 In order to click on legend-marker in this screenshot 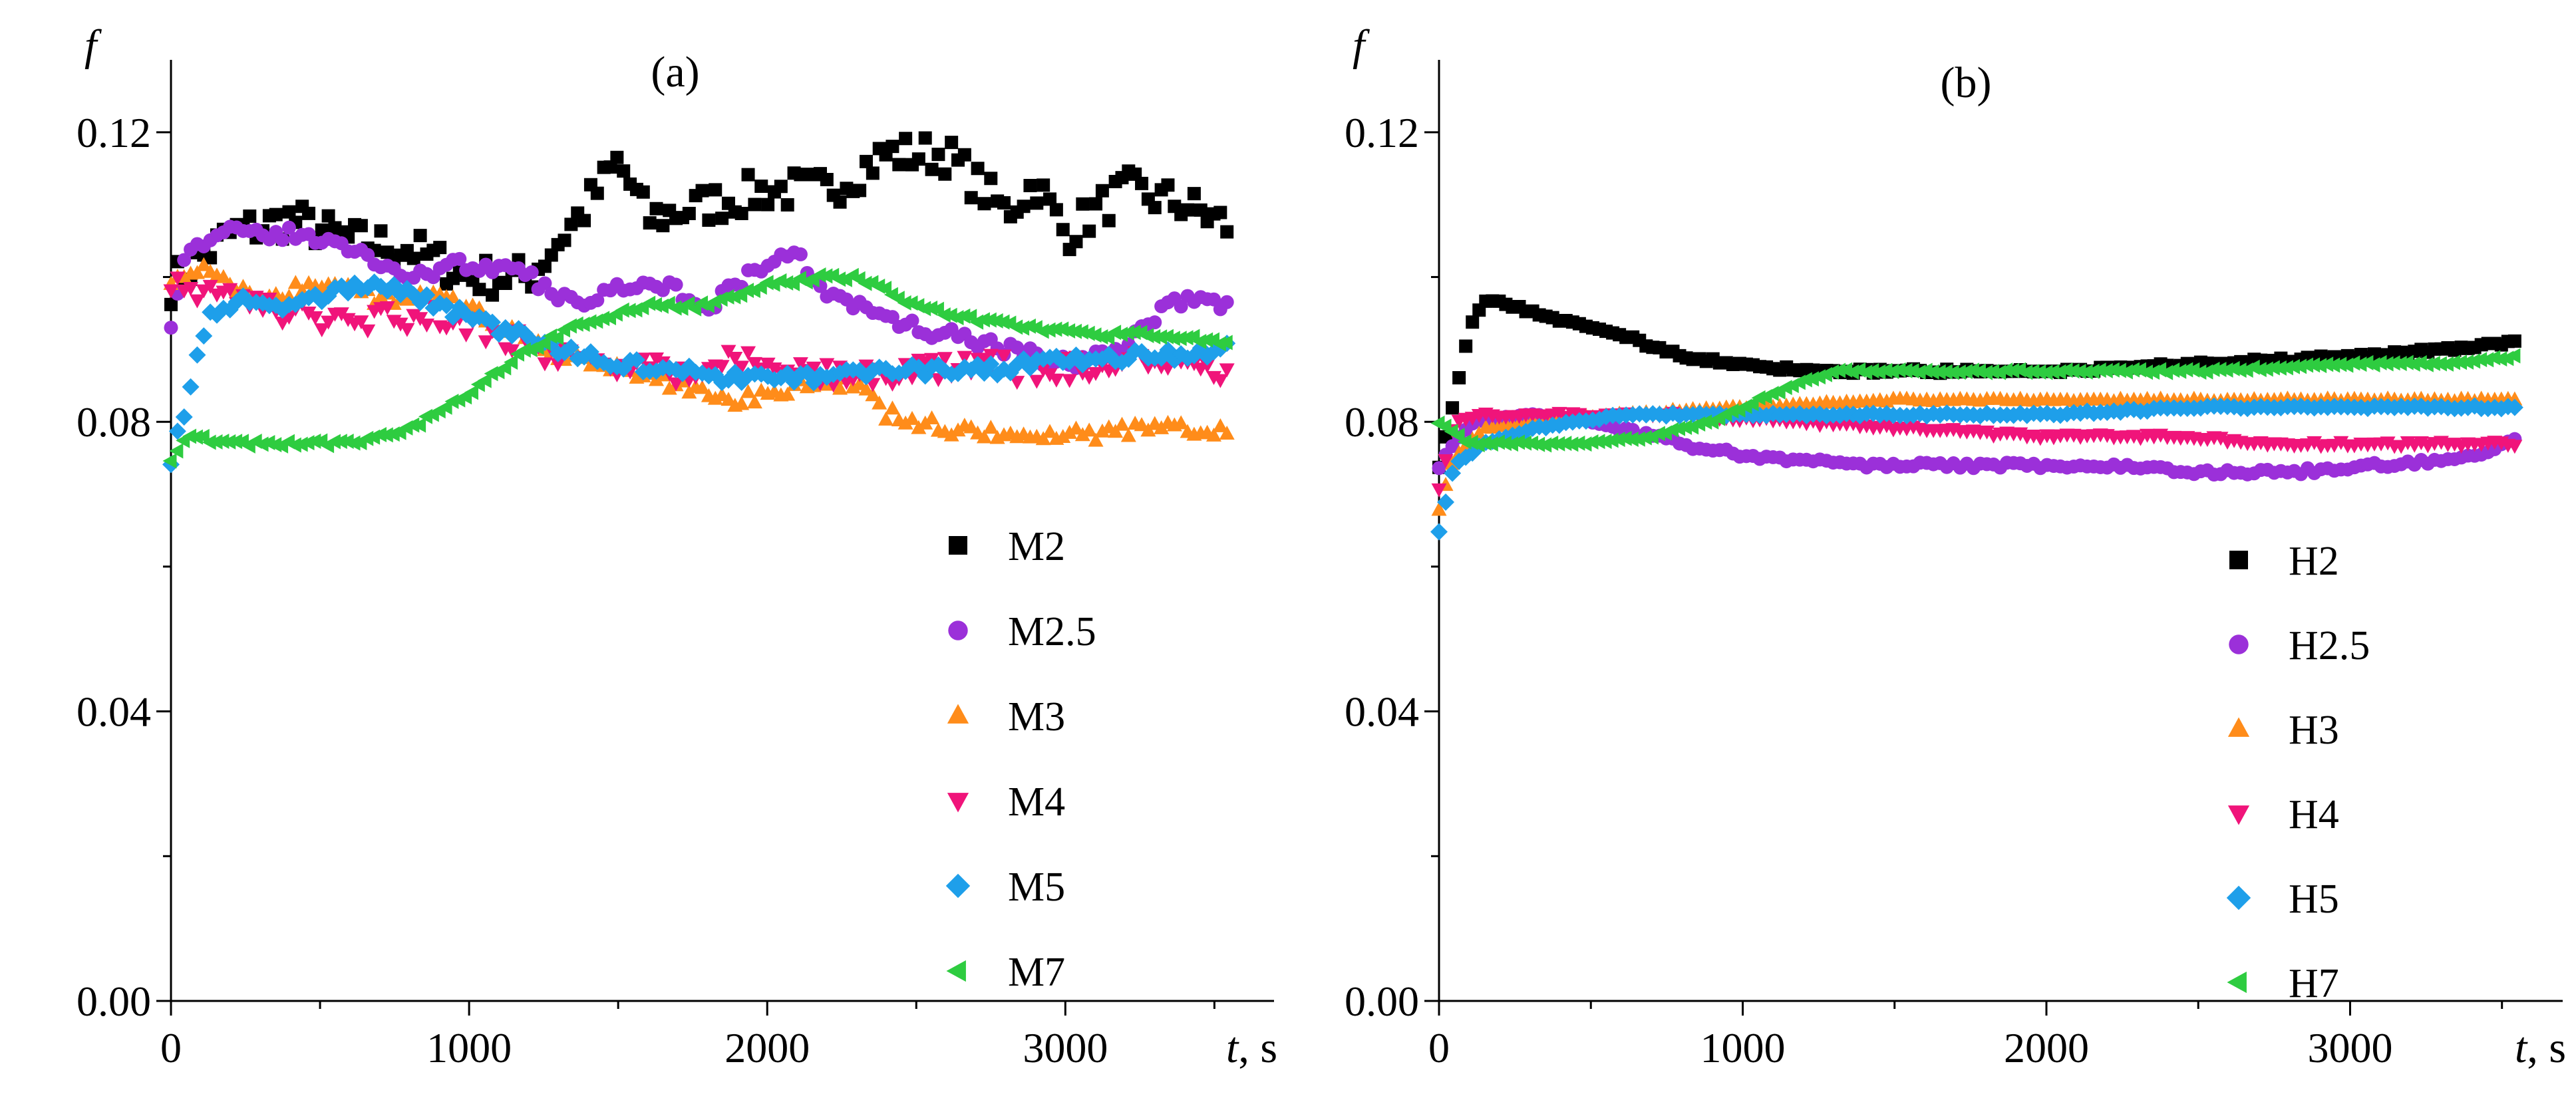, I will do `click(2238, 727)`.